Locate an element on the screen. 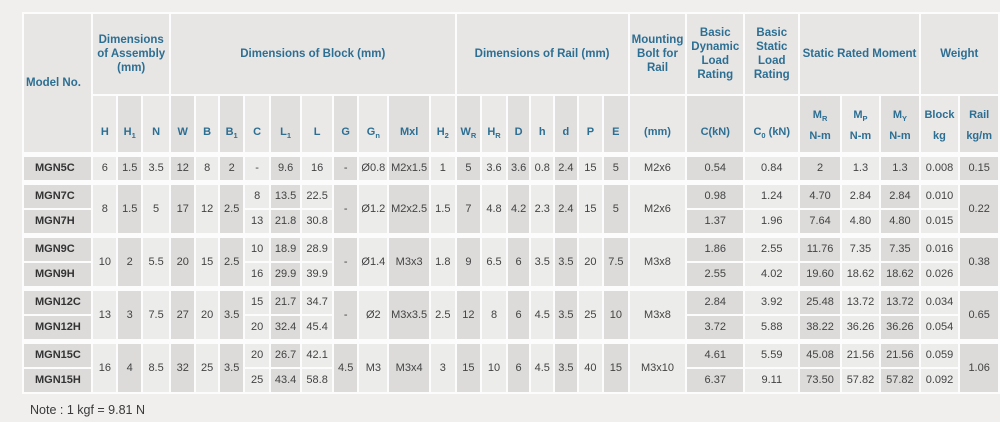 This screenshot has width=1000, height=422. cell-P: 40 is located at coordinates (590, 366).